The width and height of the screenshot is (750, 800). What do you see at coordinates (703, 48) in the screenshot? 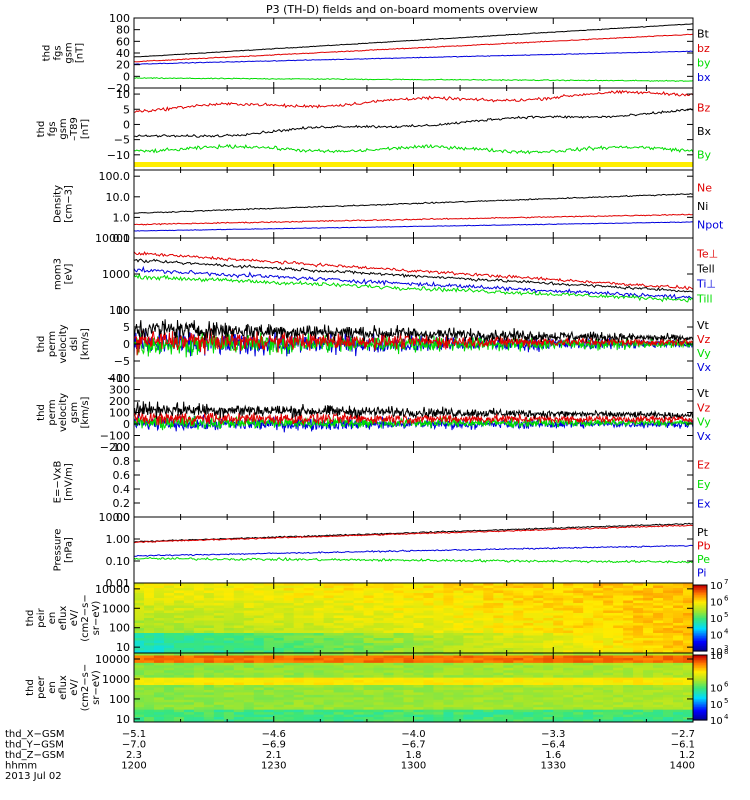
I see `legend-bz: bz` at bounding box center [703, 48].